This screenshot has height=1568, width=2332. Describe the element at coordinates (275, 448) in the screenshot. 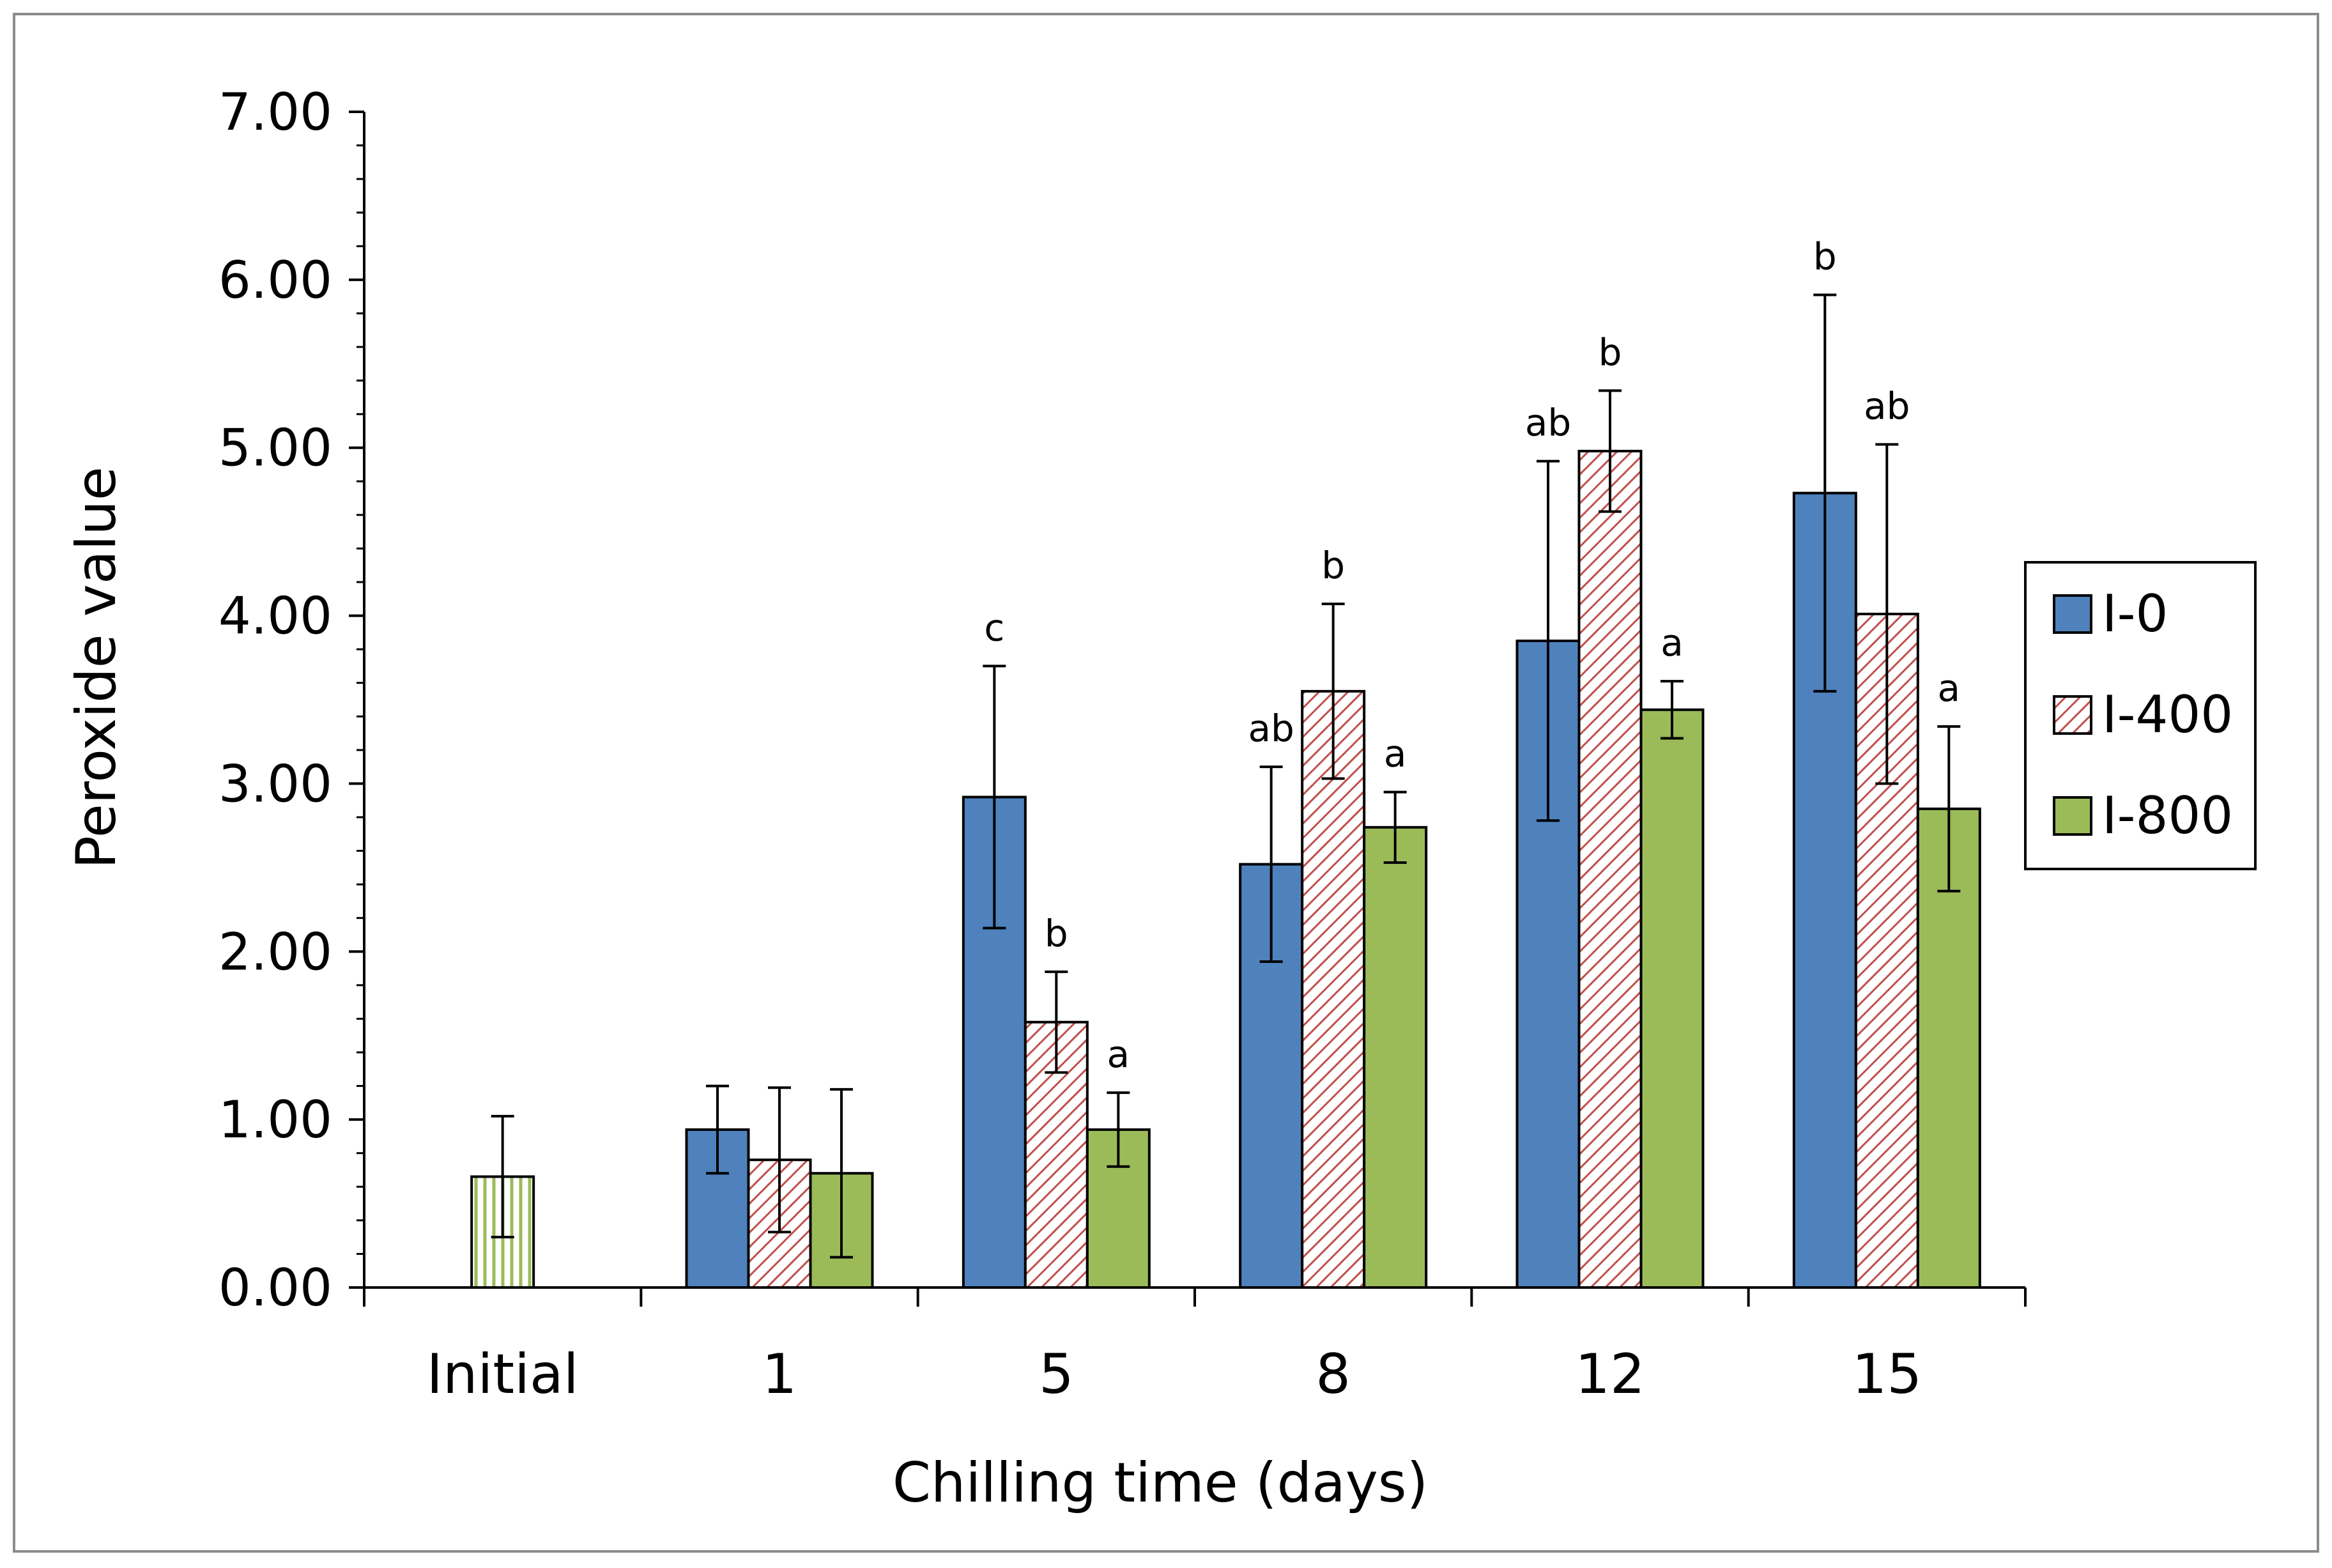

I see `y-tick-label: 5.00` at that location.